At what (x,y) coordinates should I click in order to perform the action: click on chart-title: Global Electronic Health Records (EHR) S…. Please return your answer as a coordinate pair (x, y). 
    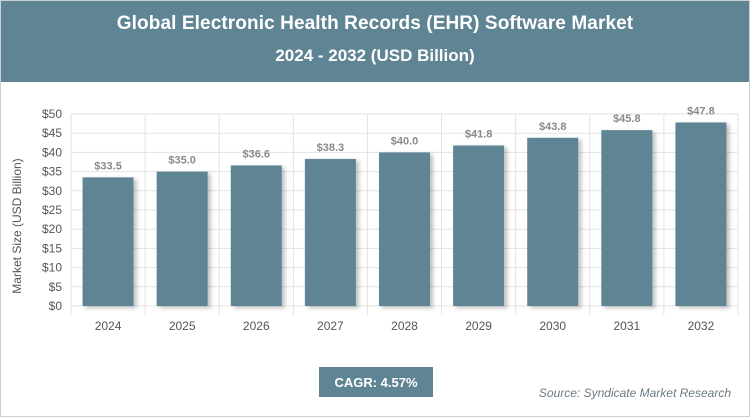
    Looking at the image, I should click on (375, 23).